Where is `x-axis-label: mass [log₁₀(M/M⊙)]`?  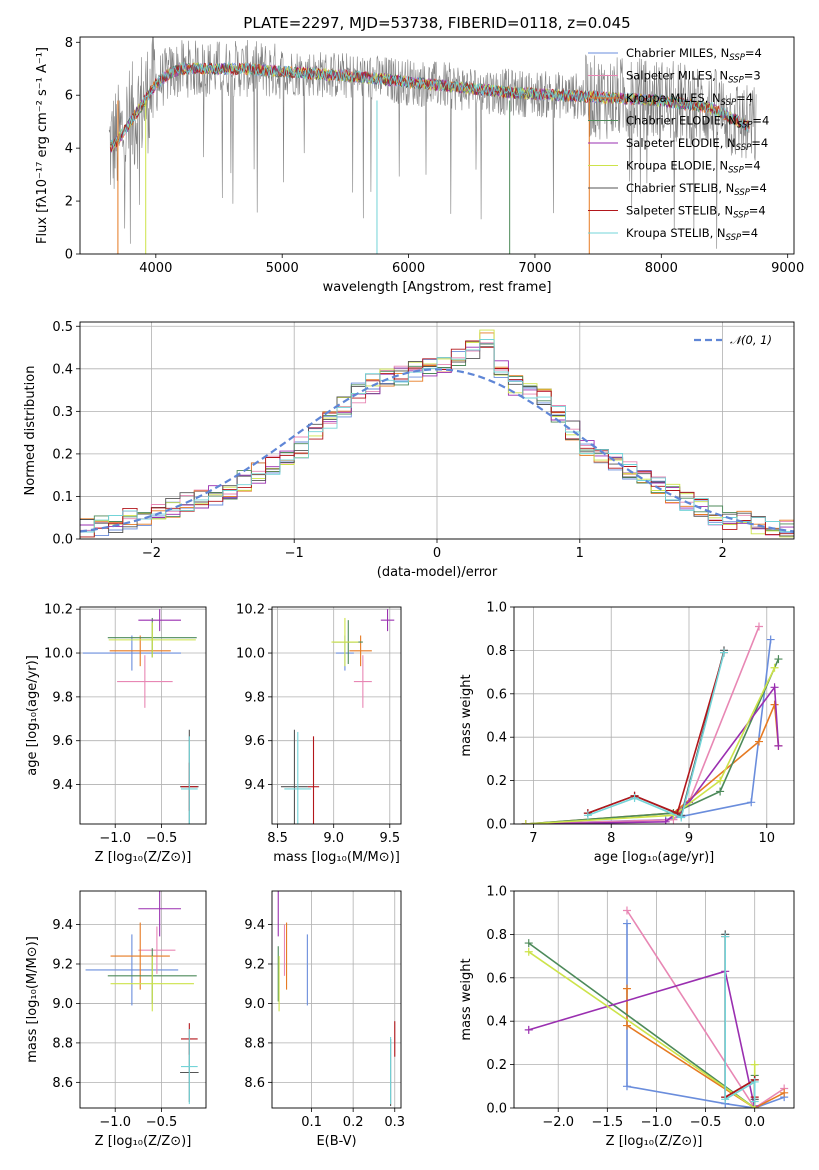
x-axis-label: mass [log₁₀(M/M⊙)] is located at coordinates (336, 857).